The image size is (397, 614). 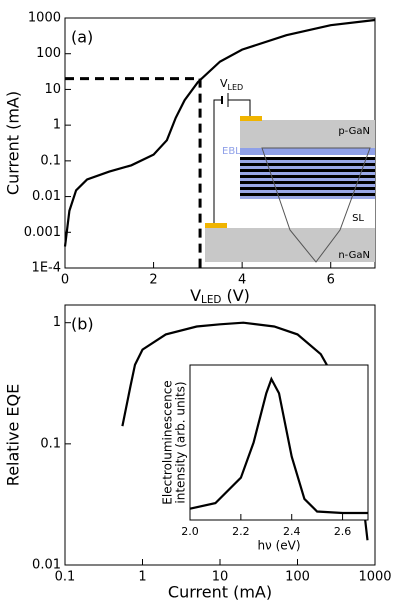 What do you see at coordinates (190, 531) in the screenshot?
I see `x-tick-label: 2.0` at bounding box center [190, 531].